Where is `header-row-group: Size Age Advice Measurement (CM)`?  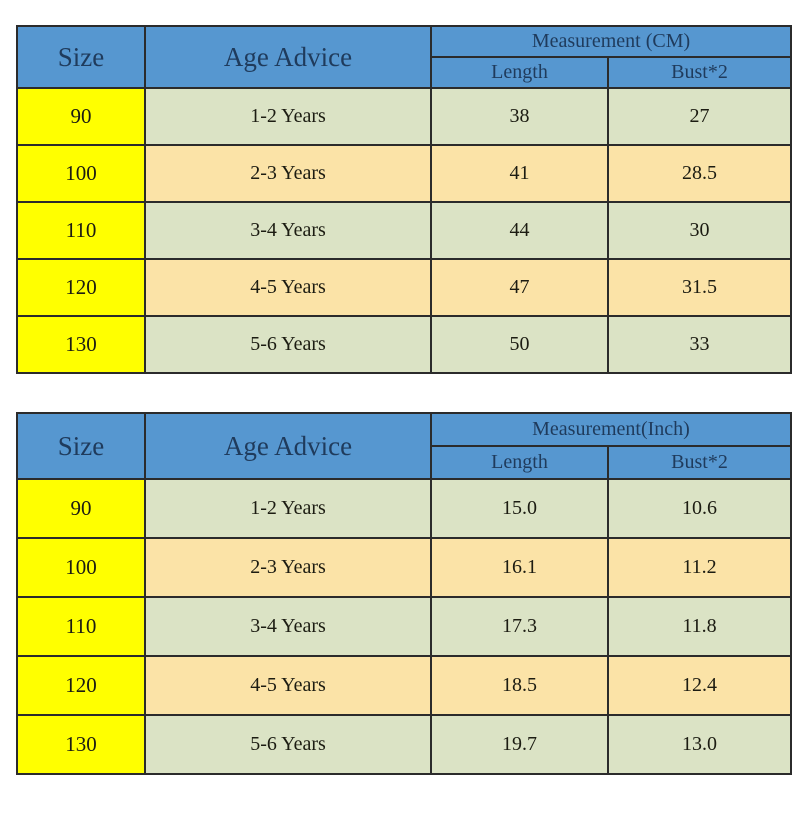 header-row-group: Size Age Advice Measurement (CM) is located at coordinates (404, 57).